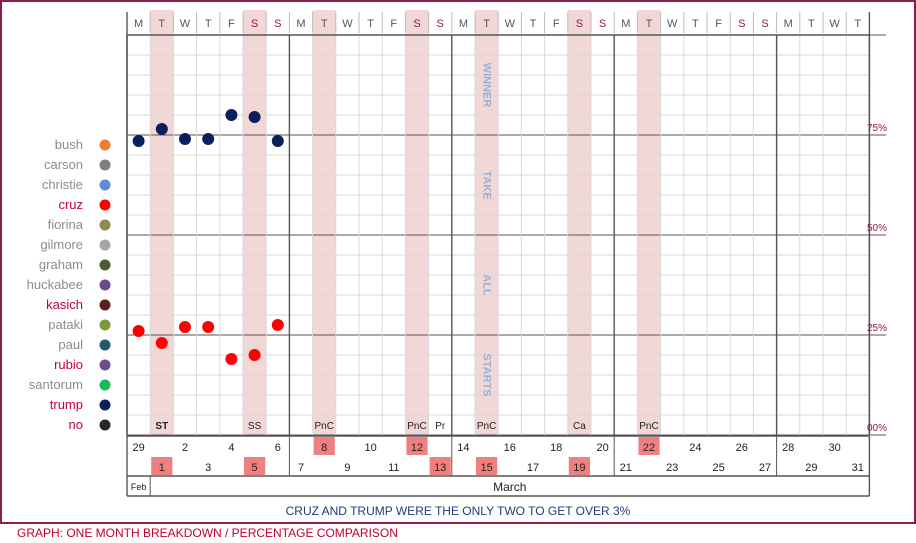 This screenshot has height=543, width=916. What do you see at coordinates (718, 468) in the screenshot?
I see `date-number: 25` at bounding box center [718, 468].